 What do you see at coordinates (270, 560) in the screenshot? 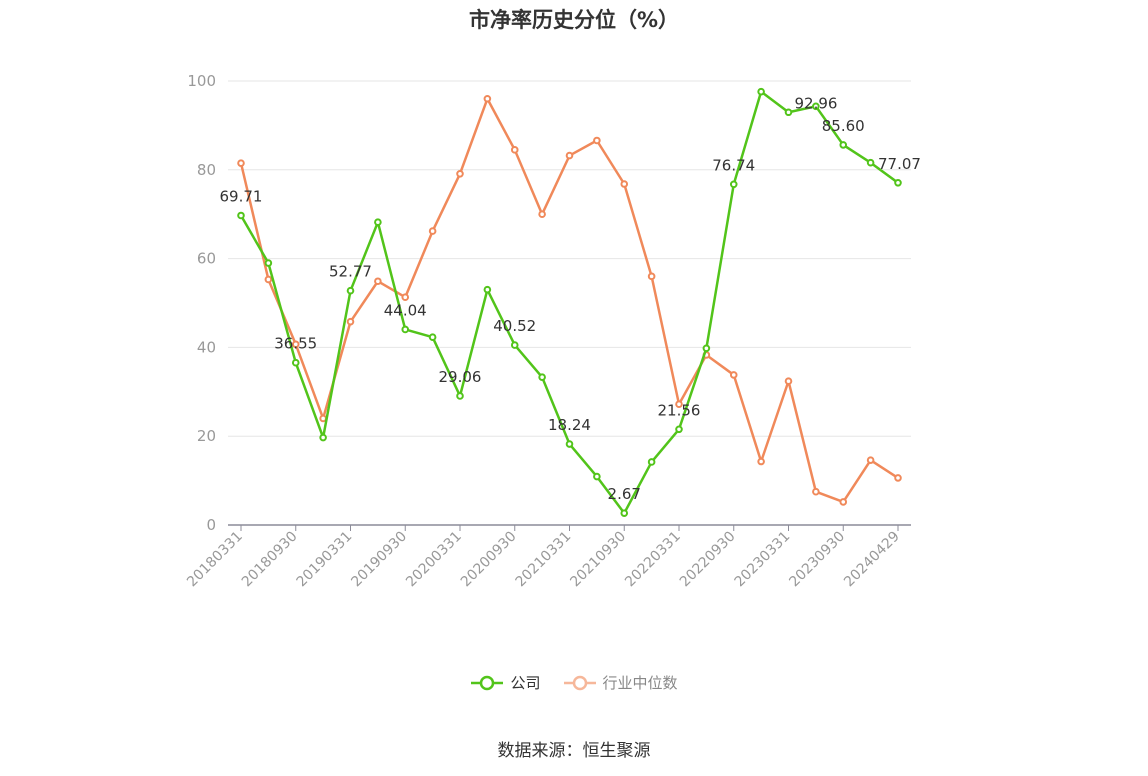
I see `x-tick-label: 20180930` at bounding box center [270, 560].